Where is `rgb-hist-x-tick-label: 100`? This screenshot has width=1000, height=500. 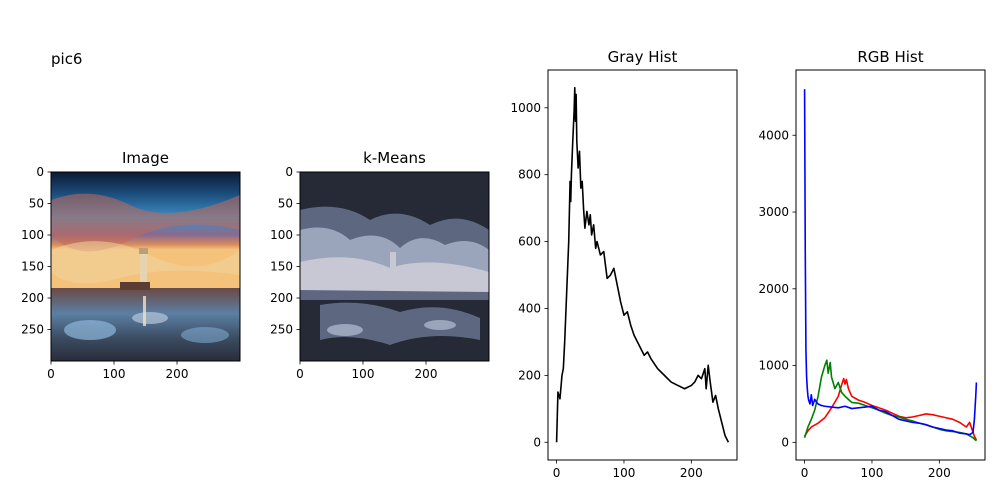 rgb-hist-x-tick-label: 100 is located at coordinates (872, 473).